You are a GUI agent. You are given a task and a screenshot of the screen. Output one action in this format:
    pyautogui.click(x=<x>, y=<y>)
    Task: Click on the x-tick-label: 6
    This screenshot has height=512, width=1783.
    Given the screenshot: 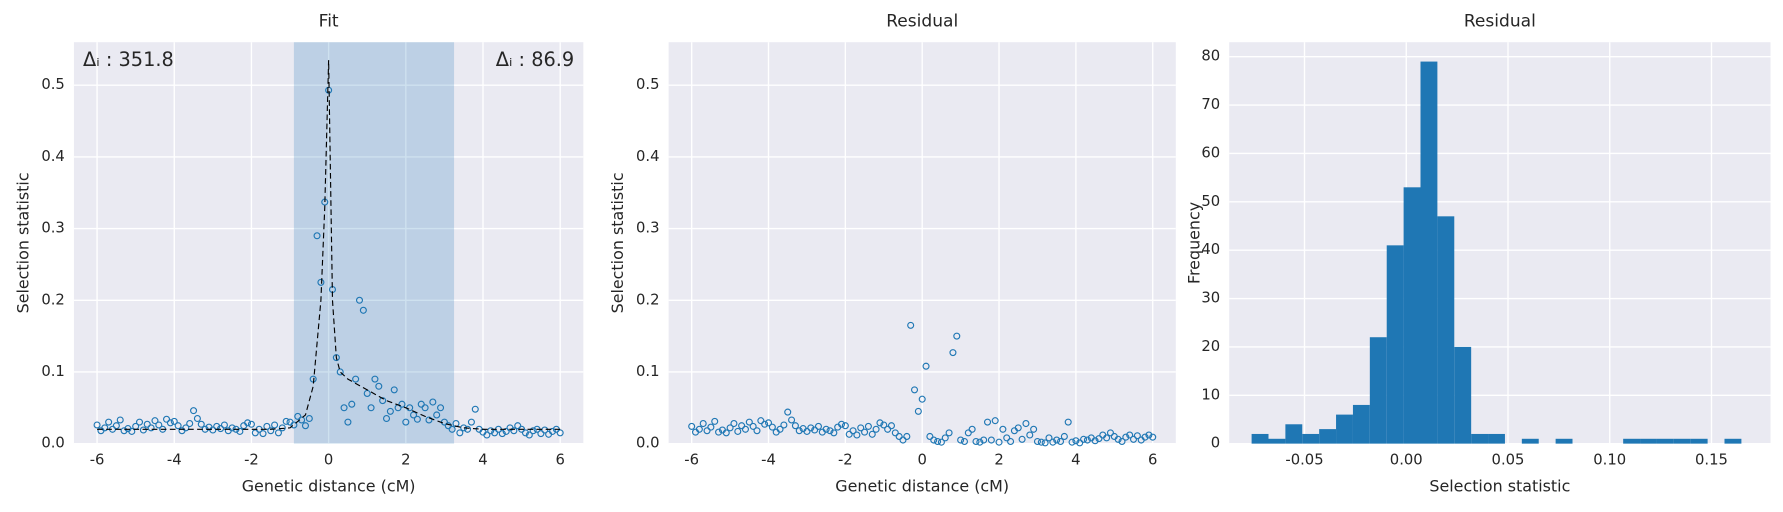 What is the action you would take?
    pyautogui.click(x=559, y=460)
    